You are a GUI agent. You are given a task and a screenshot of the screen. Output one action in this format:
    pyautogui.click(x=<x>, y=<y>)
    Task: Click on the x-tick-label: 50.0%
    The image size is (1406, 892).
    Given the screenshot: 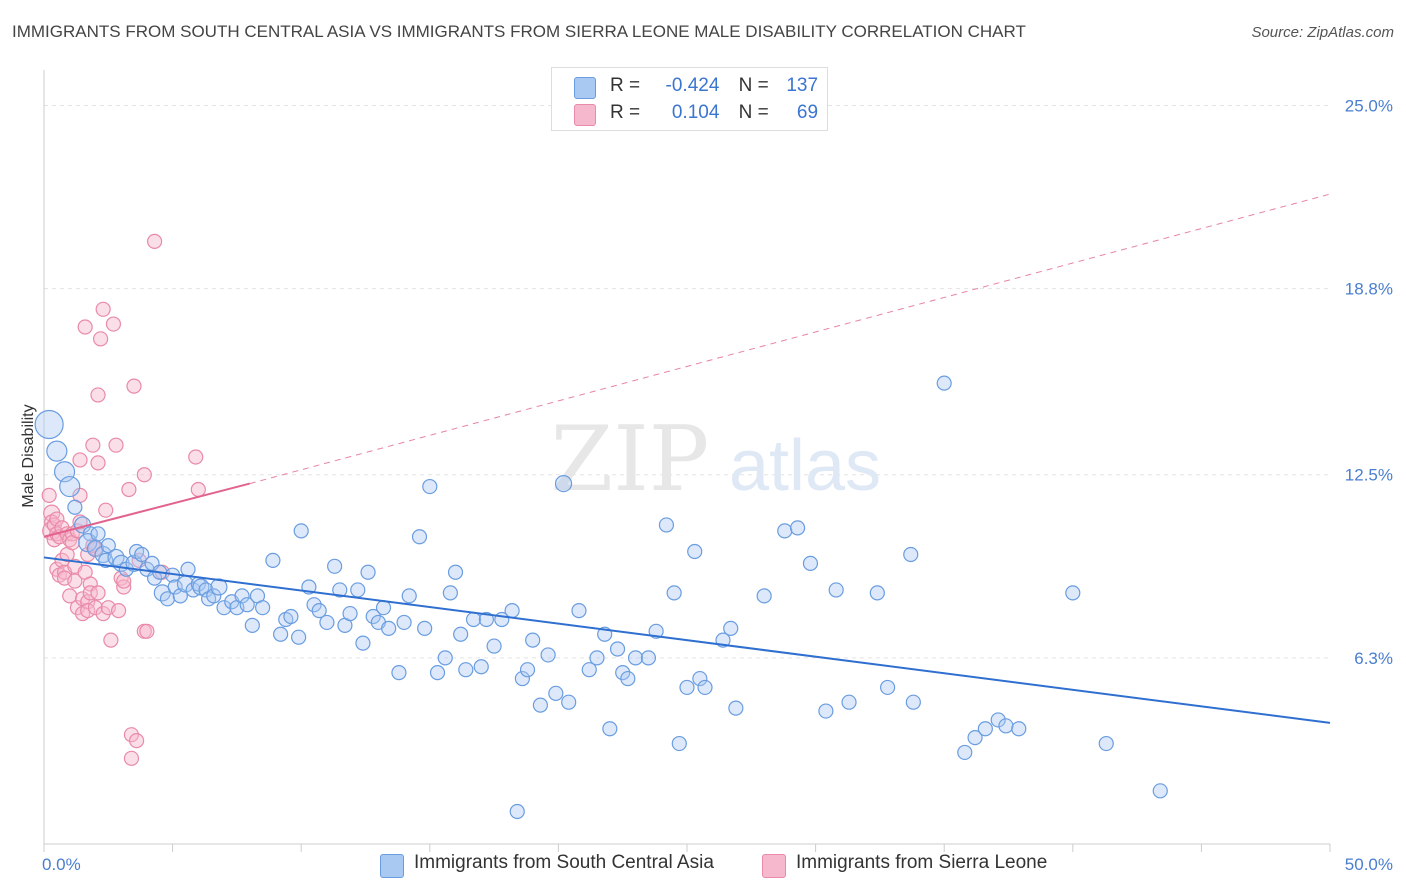 What is the action you would take?
    pyautogui.click(x=1369, y=864)
    